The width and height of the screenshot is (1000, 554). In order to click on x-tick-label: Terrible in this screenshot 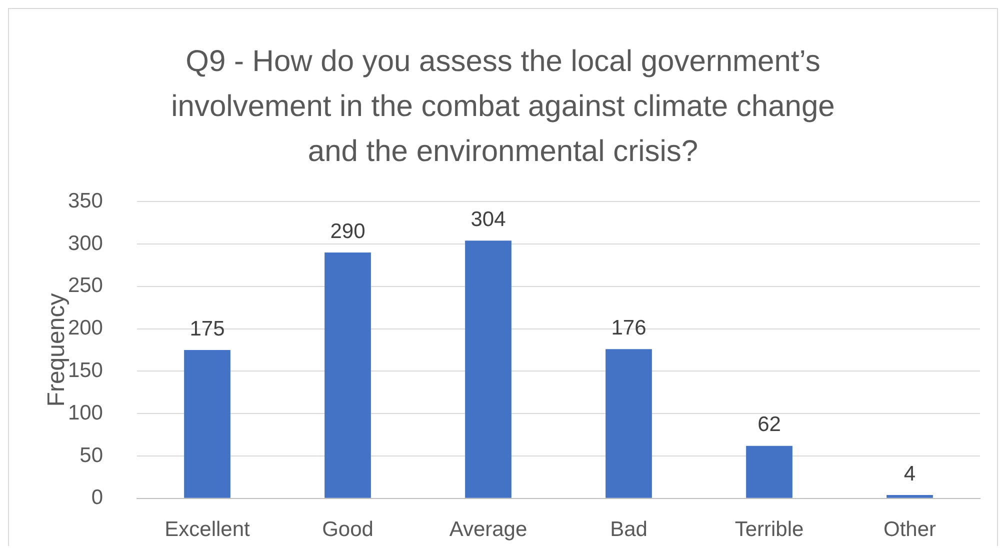, I will do `click(769, 529)`.